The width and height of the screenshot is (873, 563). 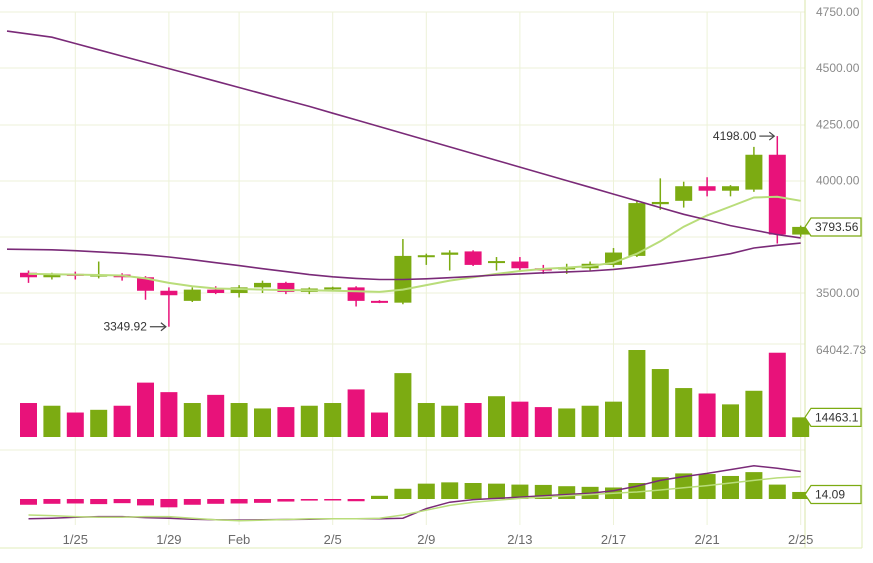 I want to click on y-tick-label-3: 4000.00, so click(x=838, y=181).